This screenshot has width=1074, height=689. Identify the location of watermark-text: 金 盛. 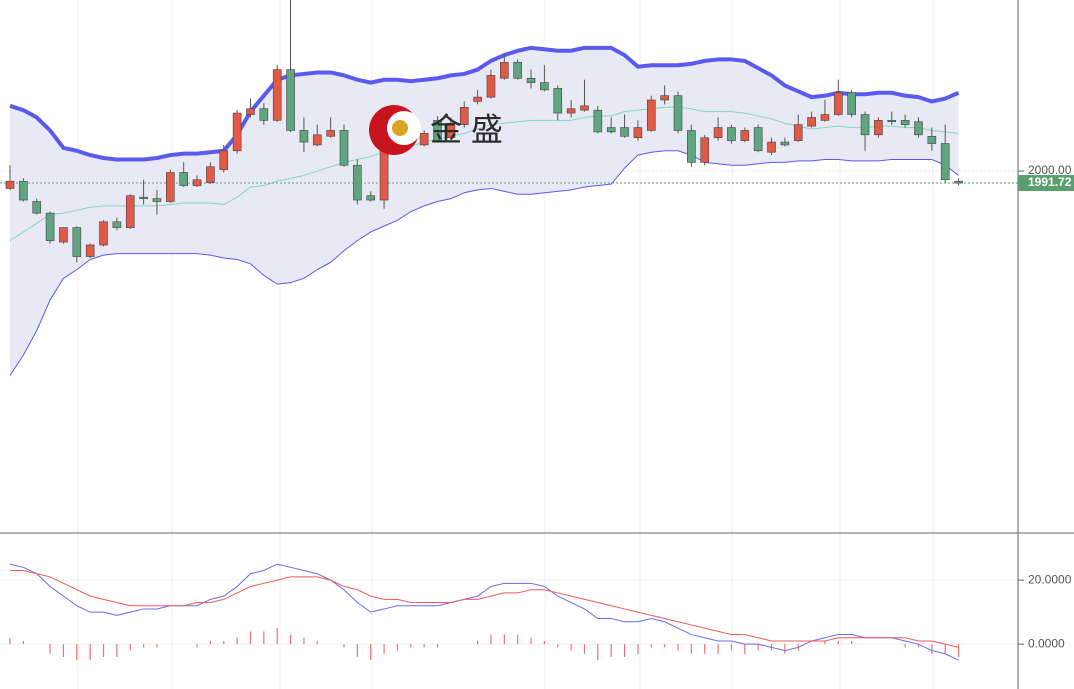
(466, 129).